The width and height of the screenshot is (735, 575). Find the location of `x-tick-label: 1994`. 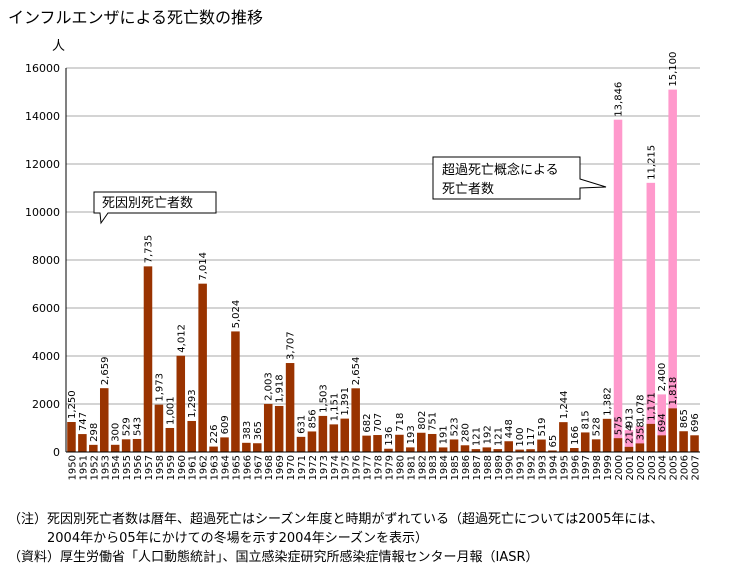

x-tick-label: 1994 is located at coordinates (553, 467).